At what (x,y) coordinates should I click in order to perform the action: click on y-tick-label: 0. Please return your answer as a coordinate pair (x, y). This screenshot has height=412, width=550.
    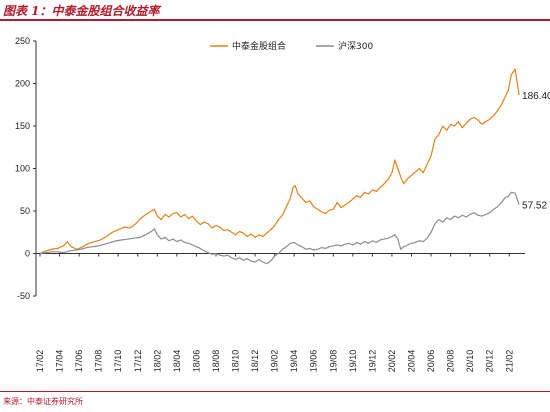
    Looking at the image, I should click on (27, 254).